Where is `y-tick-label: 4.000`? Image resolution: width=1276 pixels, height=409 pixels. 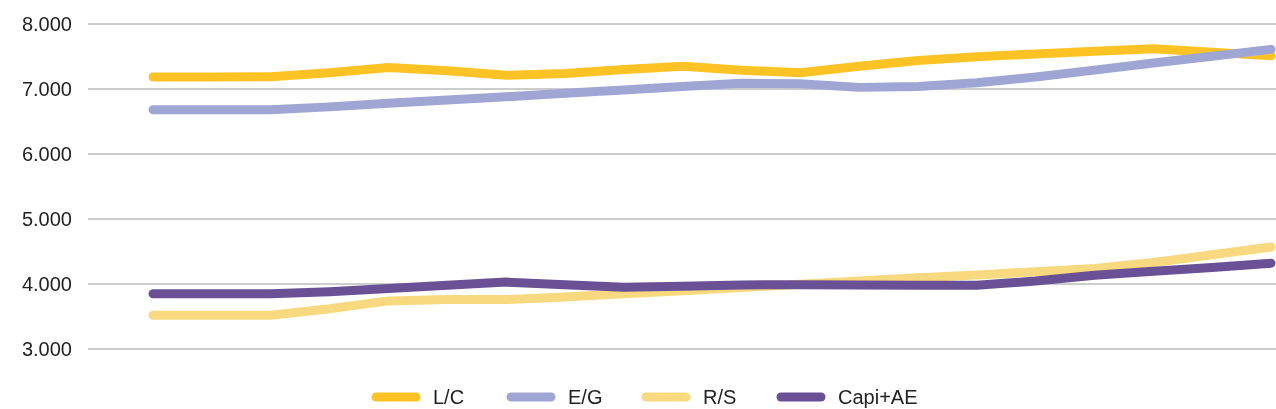
y-tick-label: 4.000 is located at coordinates (46, 284).